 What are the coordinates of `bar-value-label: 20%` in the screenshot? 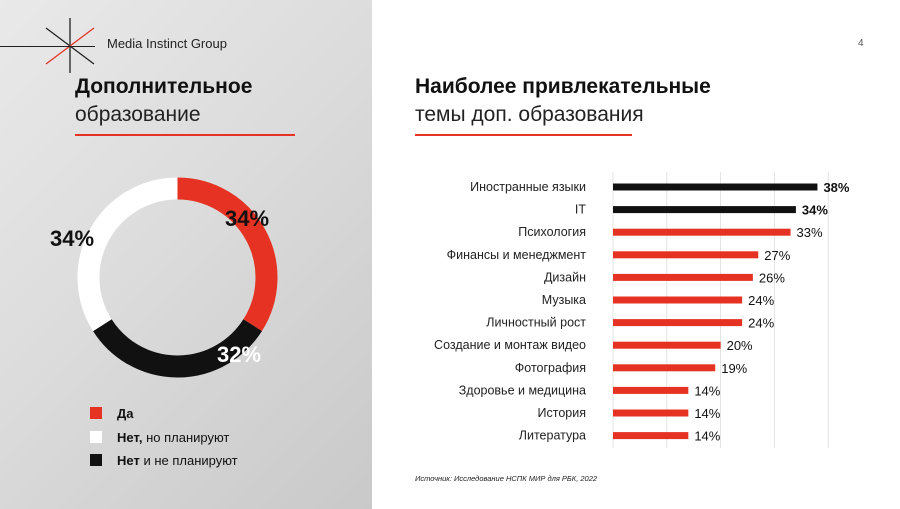 It's located at (740, 345).